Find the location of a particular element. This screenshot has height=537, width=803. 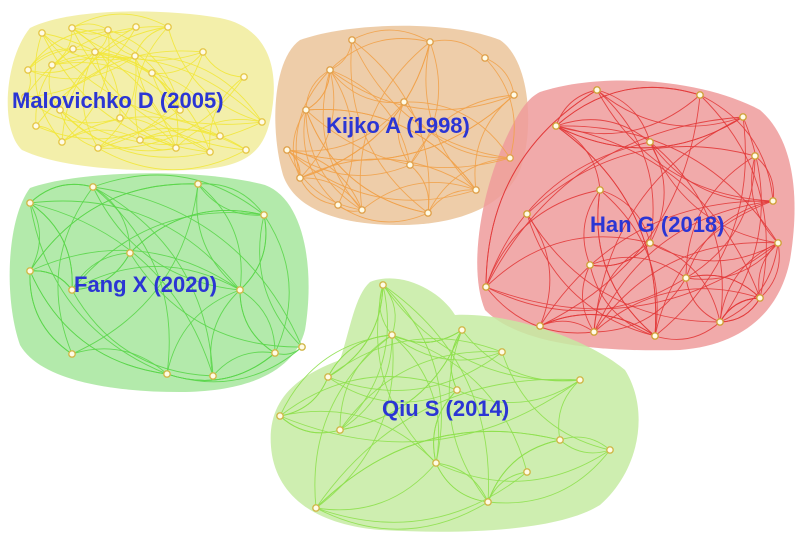

cluster-label-fang: Fang X (2020) is located at coordinates (145, 284).